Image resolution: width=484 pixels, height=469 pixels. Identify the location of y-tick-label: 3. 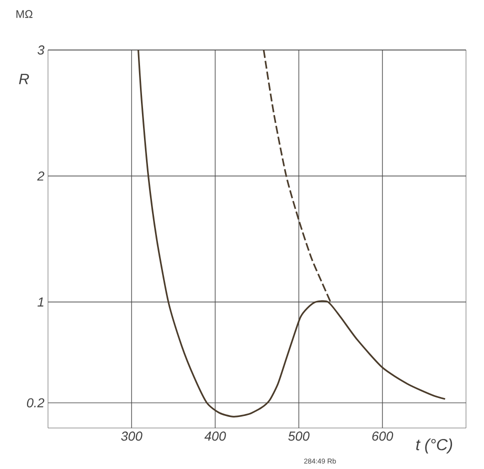
(41, 50).